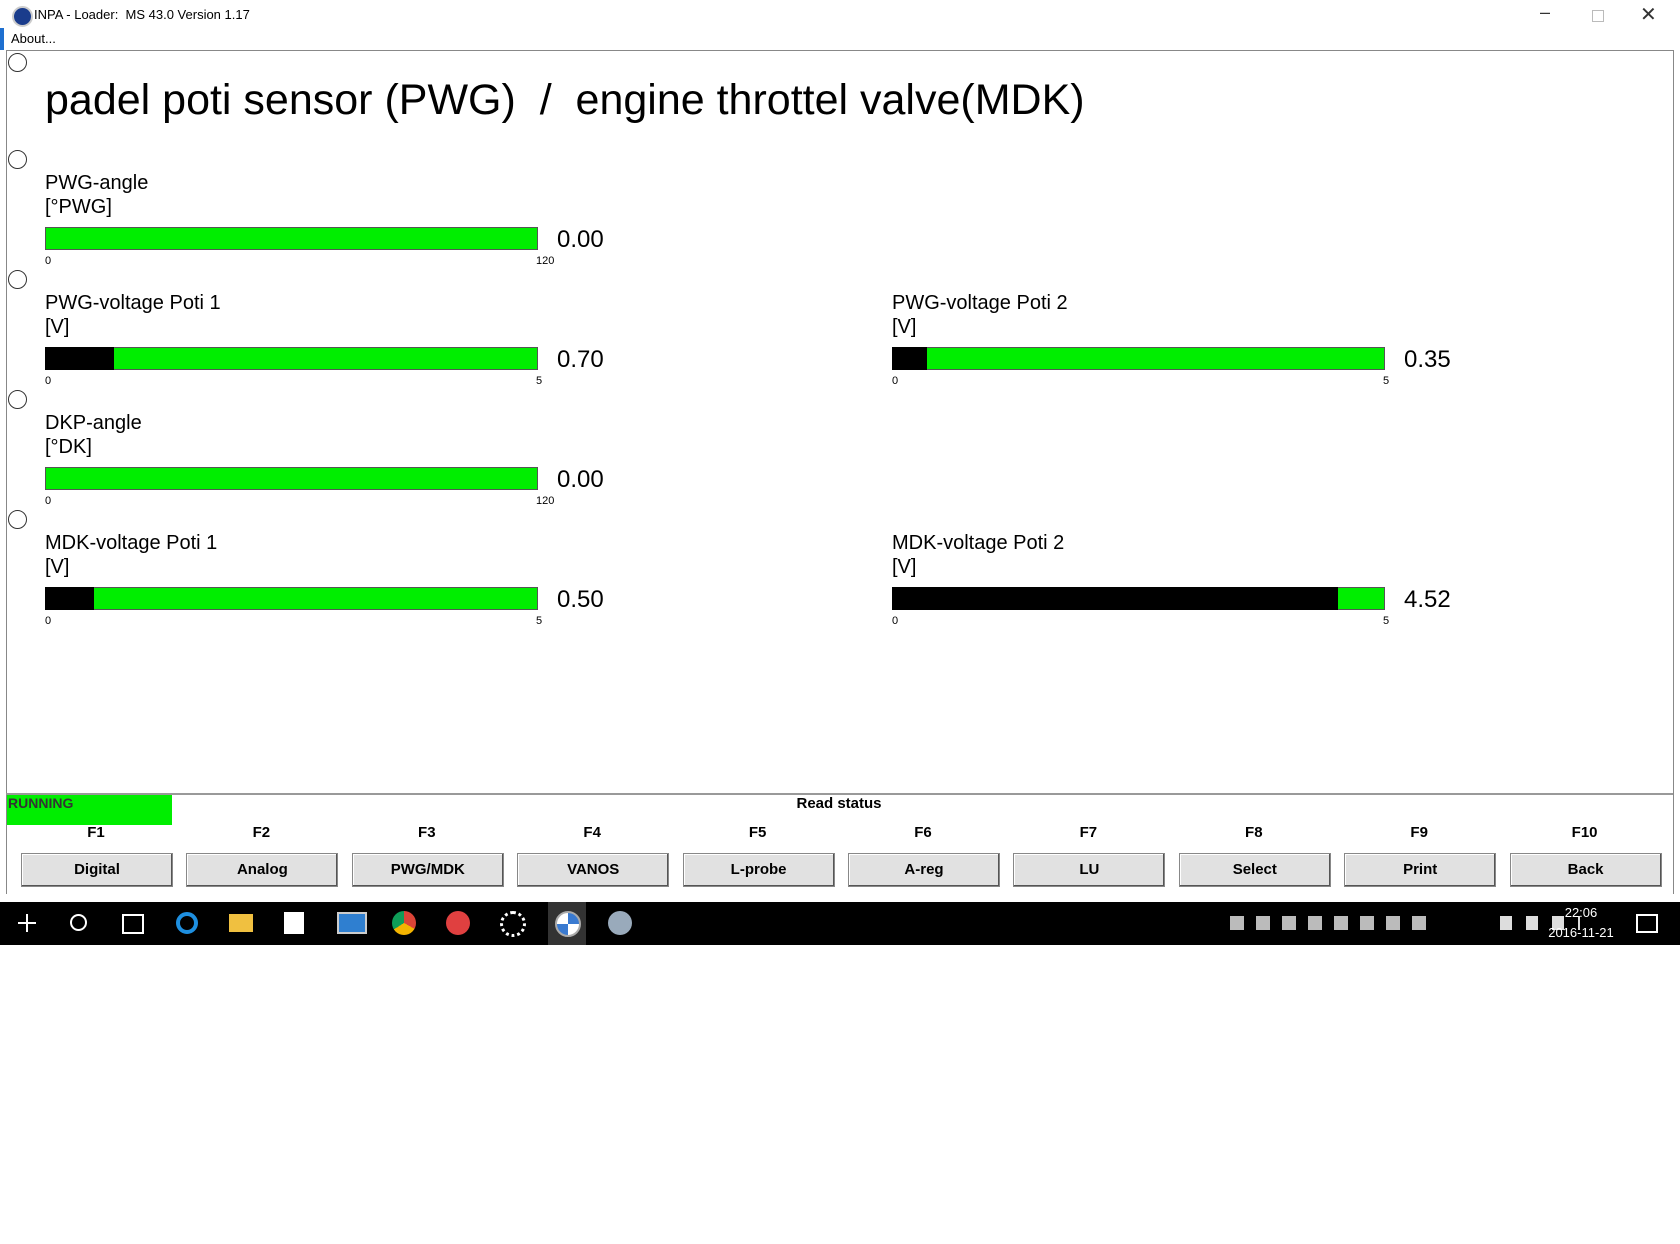  I want to click on gauge-label: PWG-voltage Poti 2, so click(980, 303).